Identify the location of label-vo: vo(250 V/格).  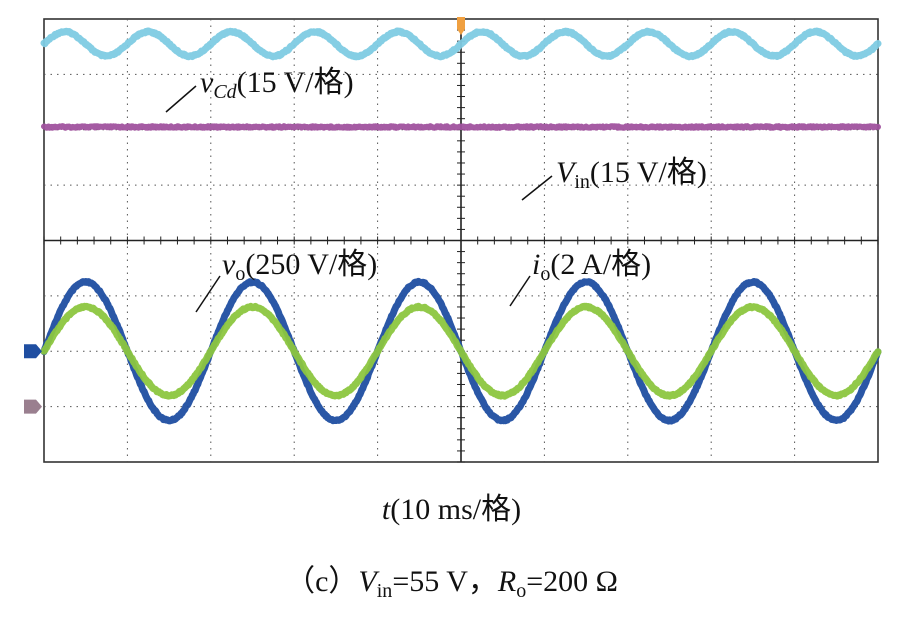
(286, 280).